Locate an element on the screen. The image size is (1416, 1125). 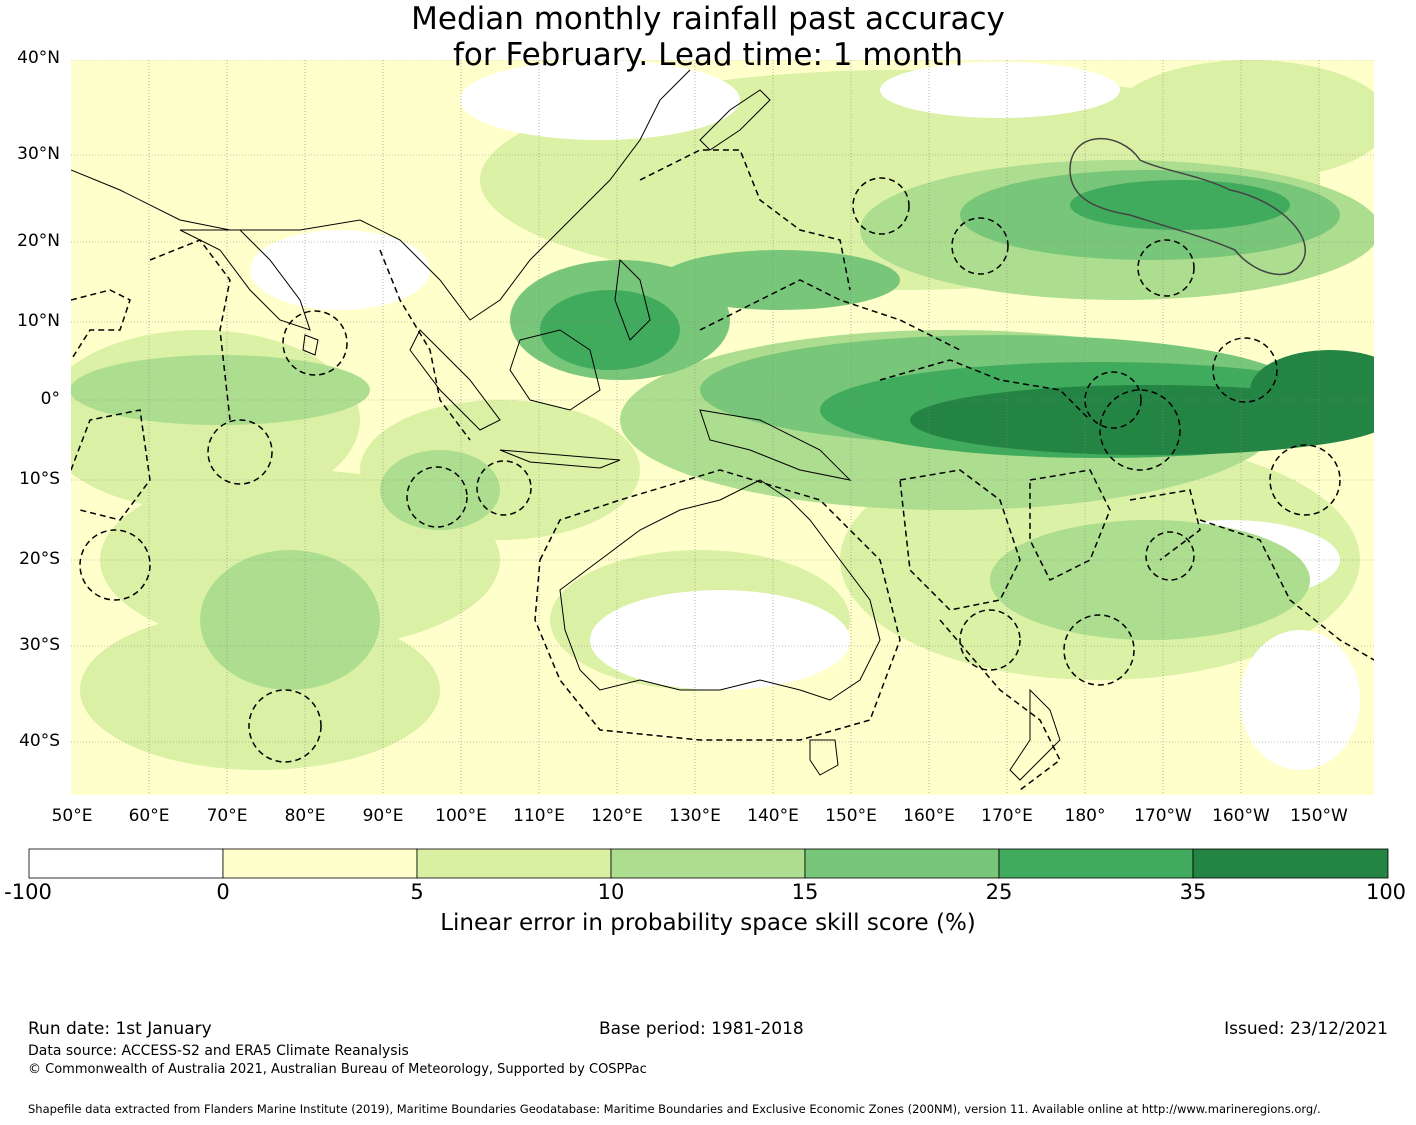
lon-label: 50°E is located at coordinates (72, 816).